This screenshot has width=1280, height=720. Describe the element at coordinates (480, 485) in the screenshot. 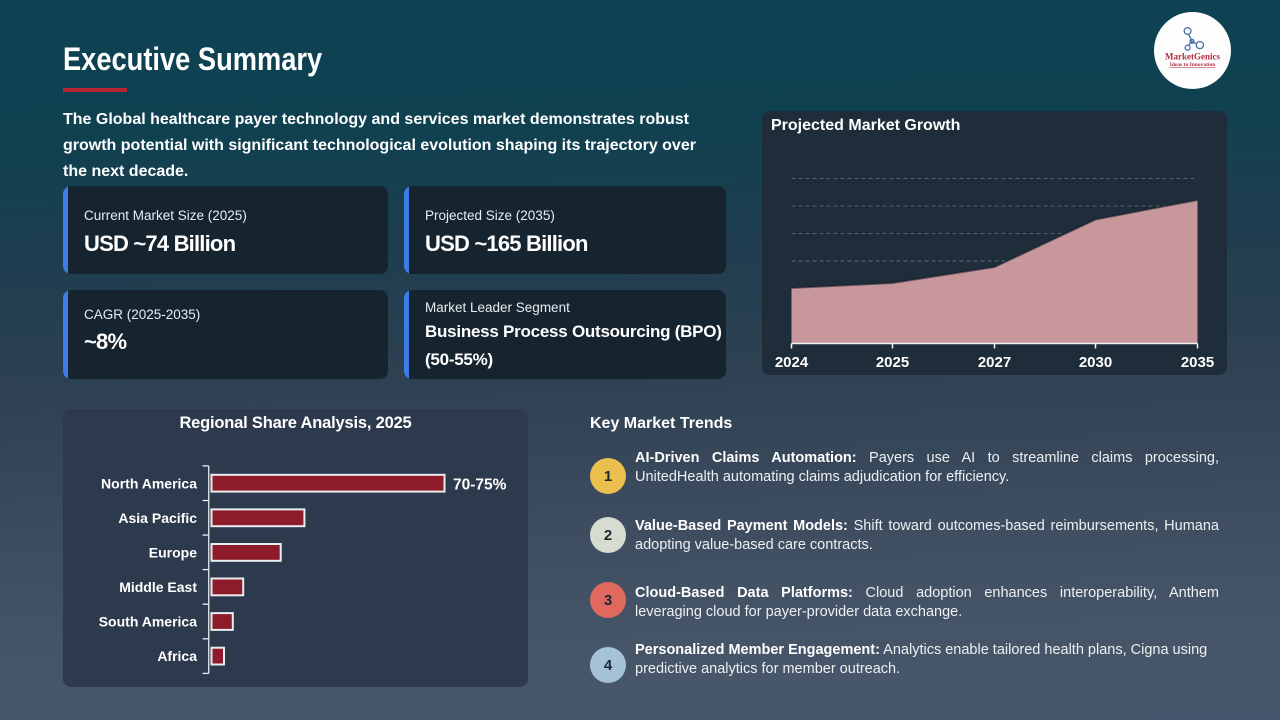

I see `svg-text: 70-75%` at that location.